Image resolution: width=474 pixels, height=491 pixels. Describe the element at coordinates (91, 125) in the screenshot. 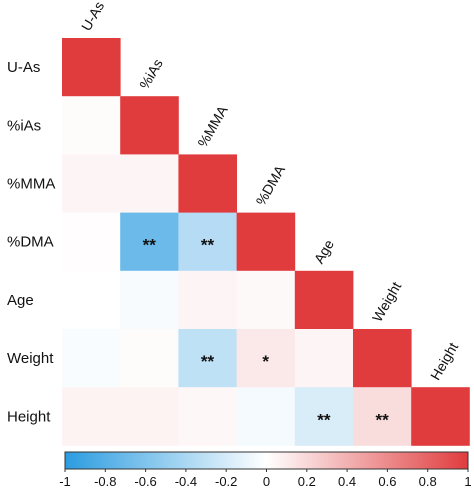

I see `cell-pct-ias-u-as` at that location.